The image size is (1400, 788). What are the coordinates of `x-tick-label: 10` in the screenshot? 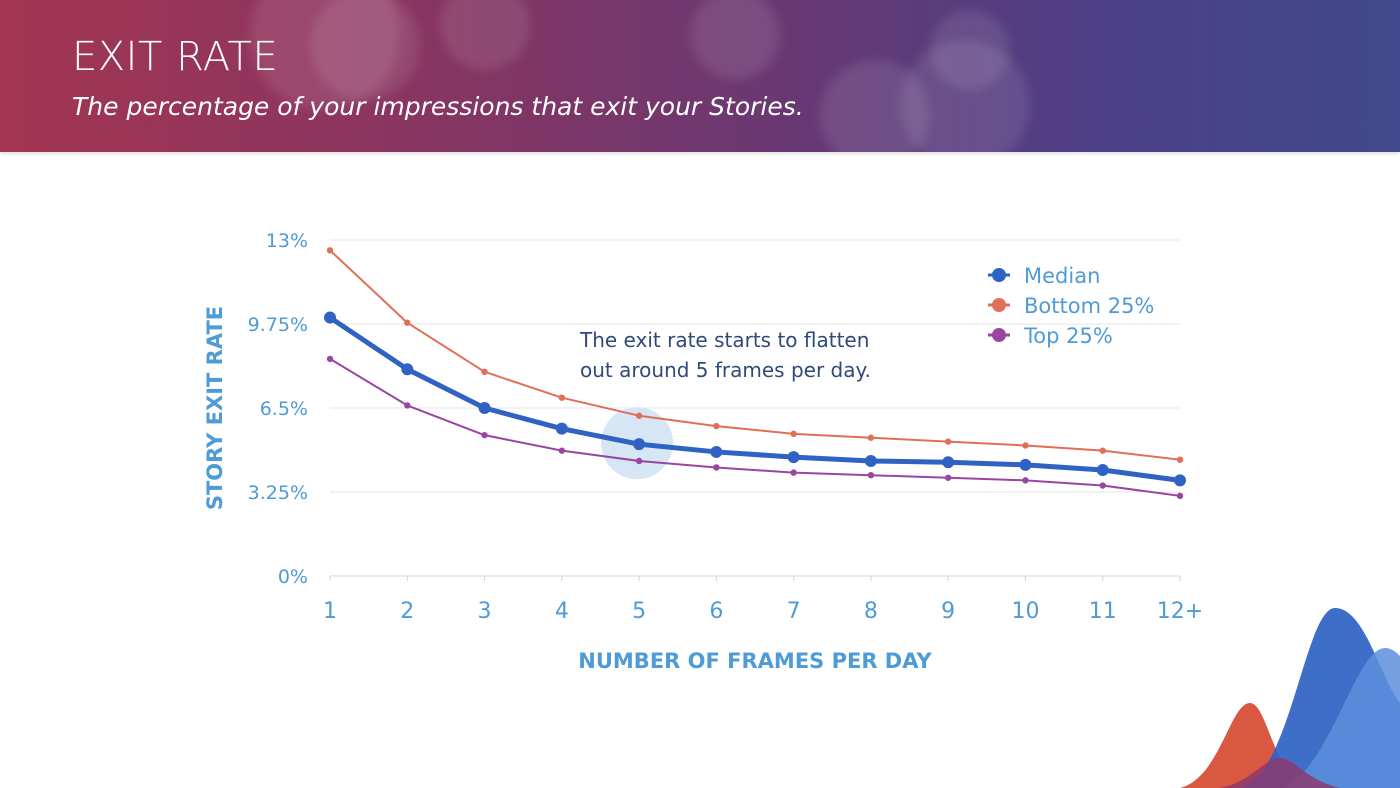 It's located at (1025, 611).